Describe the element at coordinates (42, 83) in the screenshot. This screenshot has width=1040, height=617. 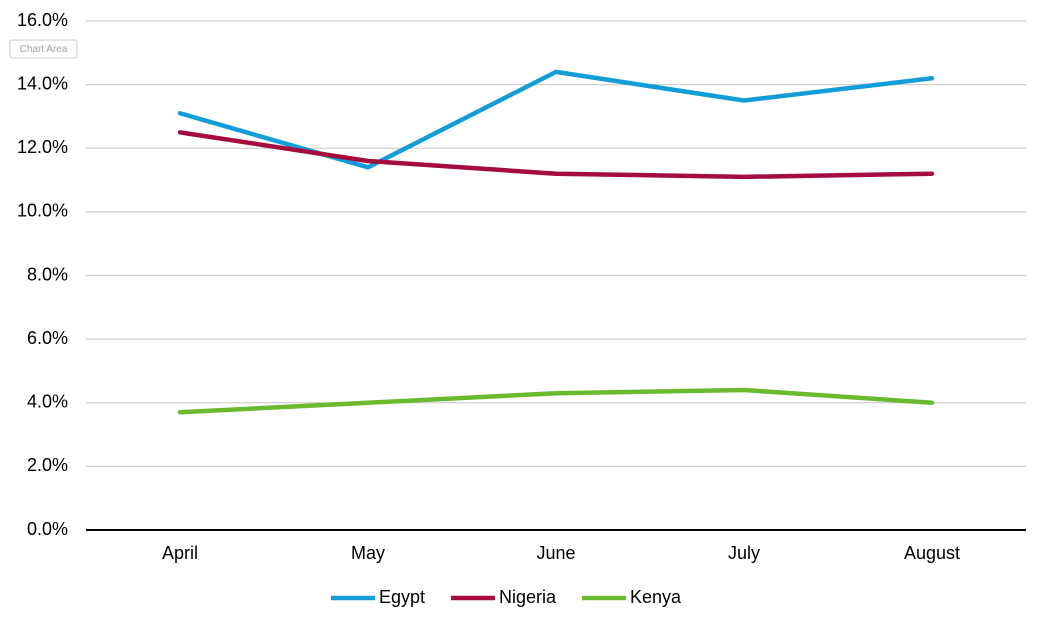
I see `y-tick-label: 14.0%` at that location.